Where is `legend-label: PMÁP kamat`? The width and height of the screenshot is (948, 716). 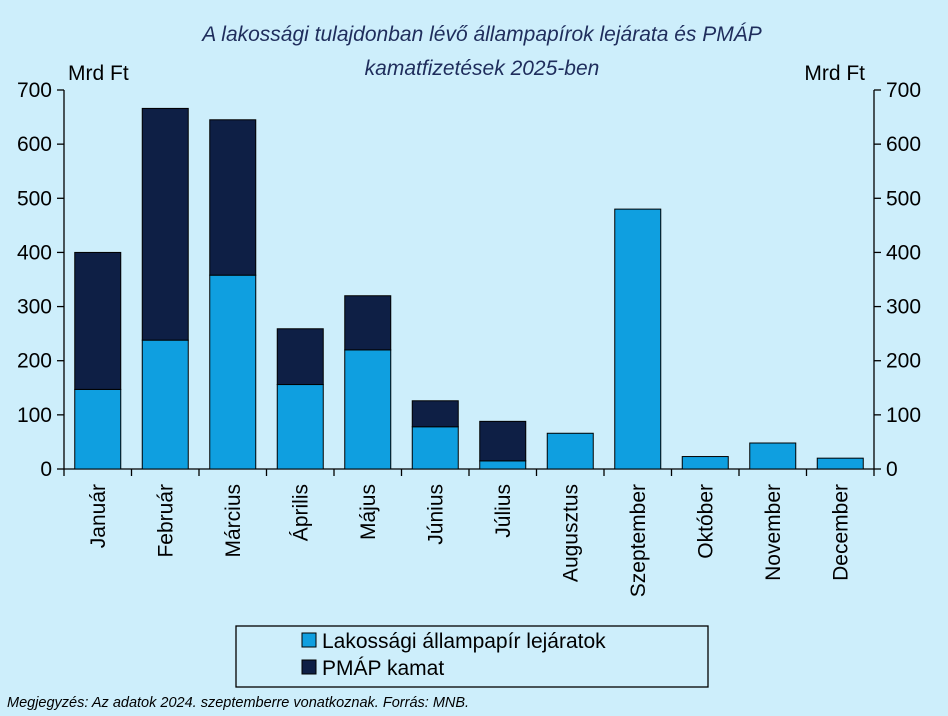
legend-label: PMÁP kamat is located at coordinates (383, 668).